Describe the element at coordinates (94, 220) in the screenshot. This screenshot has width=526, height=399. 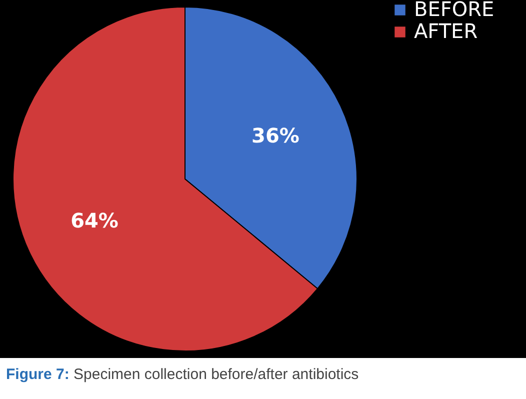
I see `data-label: 64%` at that location.